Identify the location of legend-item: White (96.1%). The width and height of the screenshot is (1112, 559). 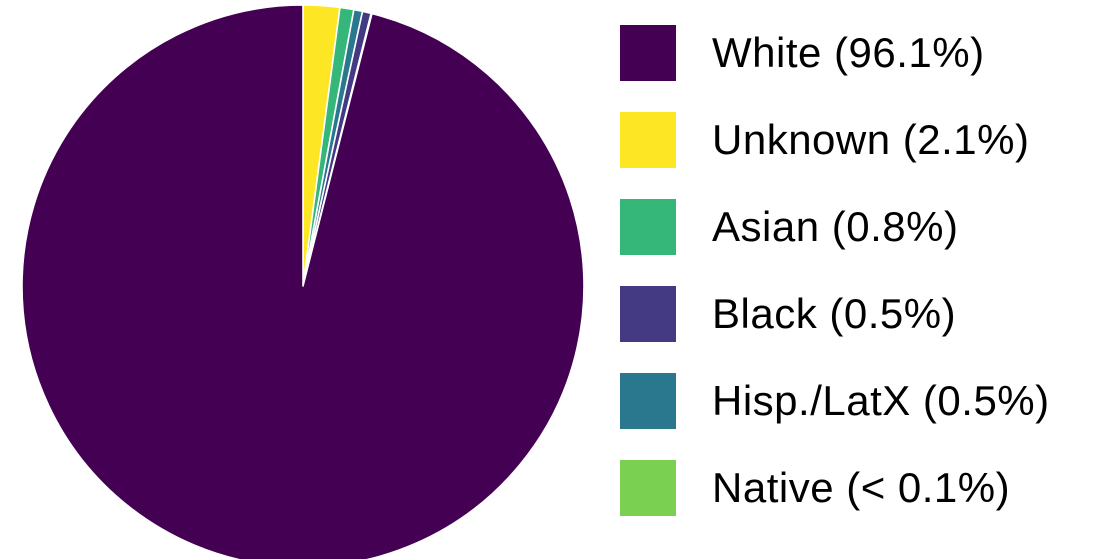
(860, 52).